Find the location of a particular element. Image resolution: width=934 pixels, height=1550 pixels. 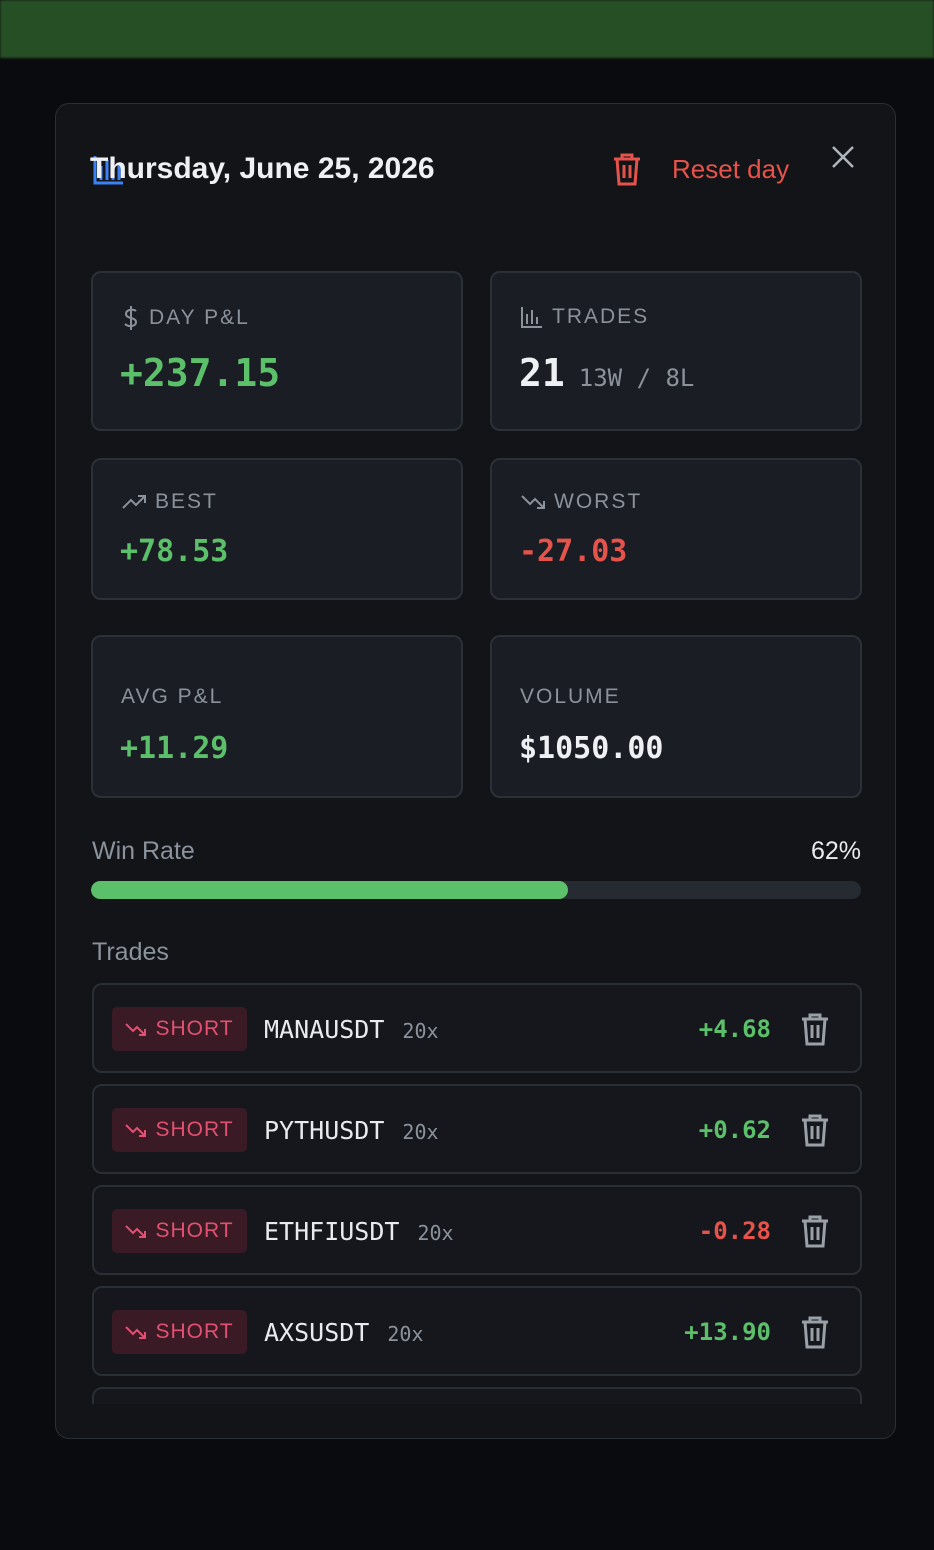

trades-title: Trades is located at coordinates (130, 952).